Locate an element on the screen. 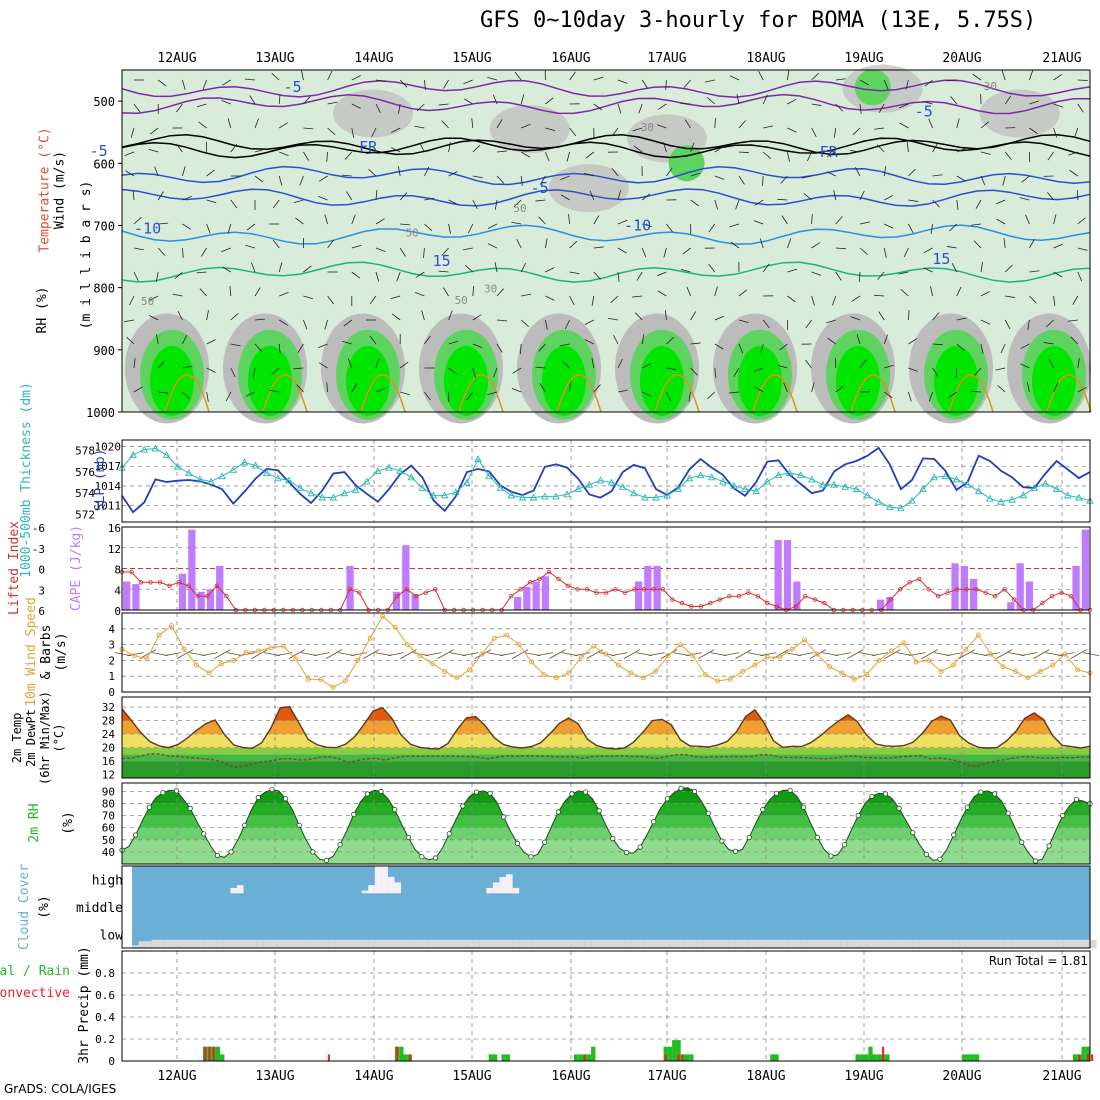 The height and width of the screenshot is (1100, 1100). precip-tick-label: 0.6 is located at coordinates (105, 995).